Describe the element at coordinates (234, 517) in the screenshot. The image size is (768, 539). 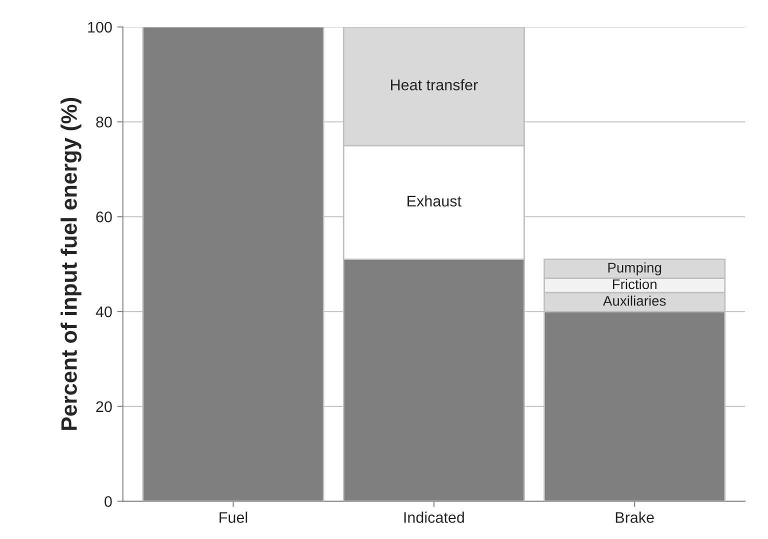
I see `x-tick-label: Fuel` at that location.